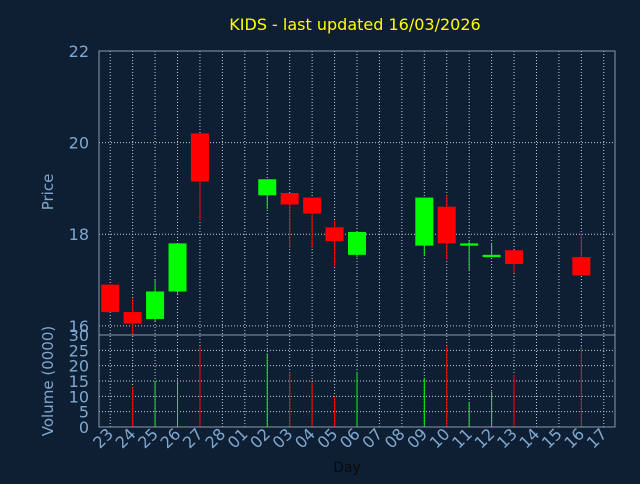  What do you see at coordinates (79, 381) in the screenshot?
I see `volume-tick-label: 15` at bounding box center [79, 381].